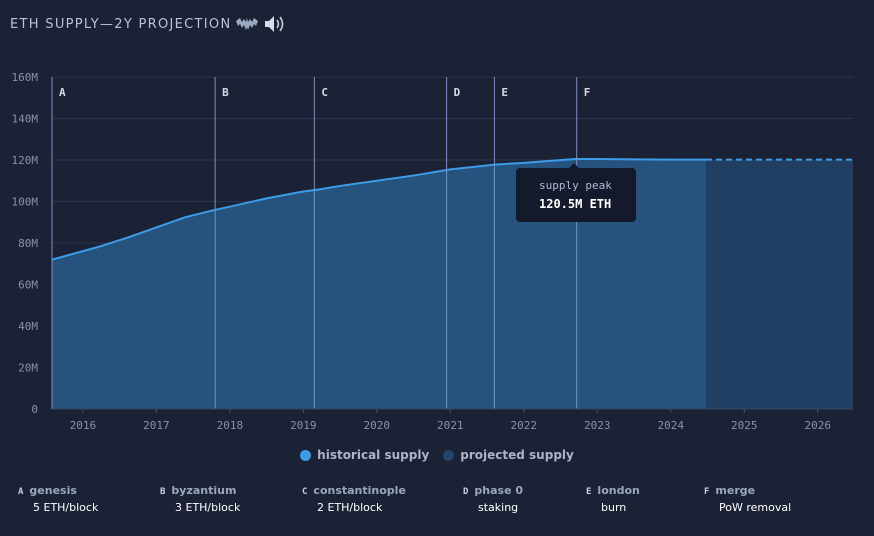 This screenshot has width=874, height=536. I want to click on footnote-letter: E, so click(589, 492).